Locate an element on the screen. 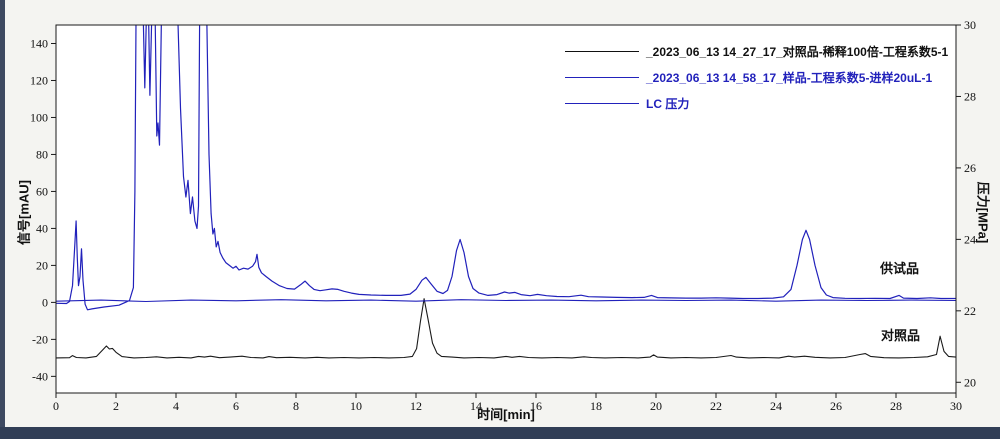  legend-label-reference: _2023_06_13 14_27_17_对照品-稀释100倍-工程系数5-1 is located at coordinates (797, 51).